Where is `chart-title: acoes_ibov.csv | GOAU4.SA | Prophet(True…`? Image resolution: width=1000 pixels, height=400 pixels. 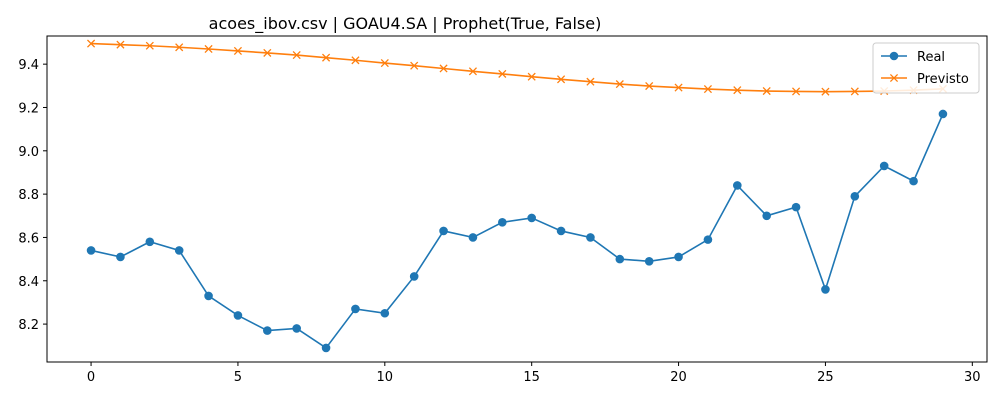
chart-title: acoes_ibov.csv | GOAU4.SA | Prophet(True… is located at coordinates (405, 24).